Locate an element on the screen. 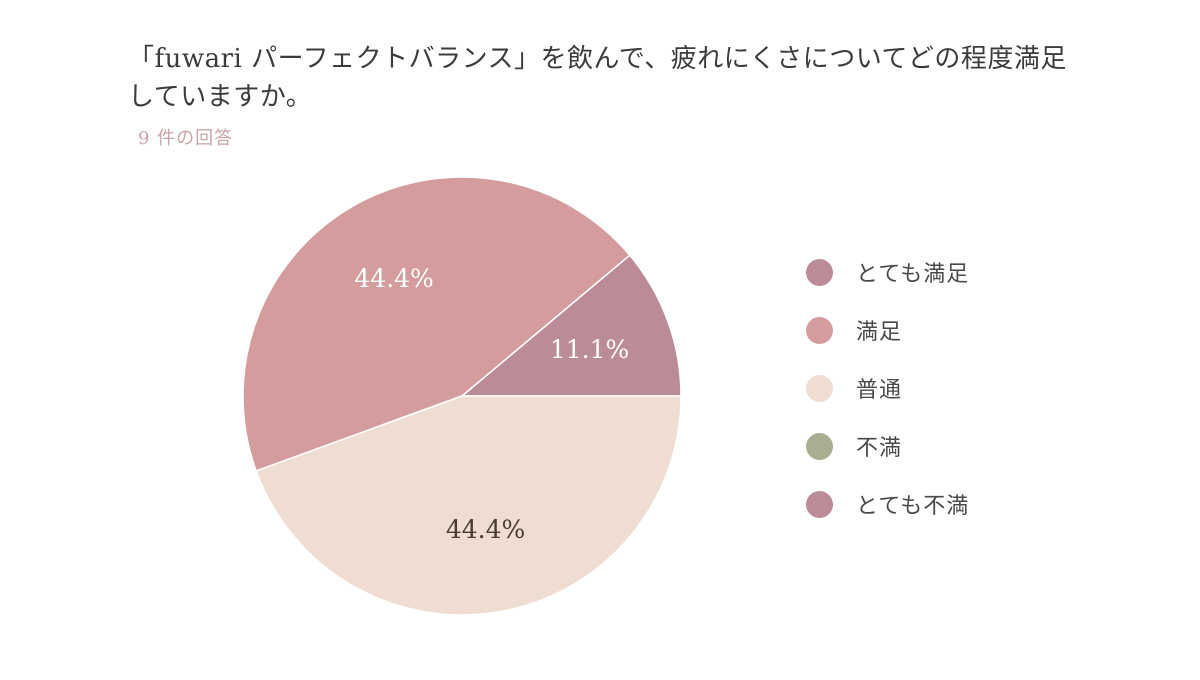  pie-labels: 11.1% 44.4% 44.4% is located at coordinates (491, 404).